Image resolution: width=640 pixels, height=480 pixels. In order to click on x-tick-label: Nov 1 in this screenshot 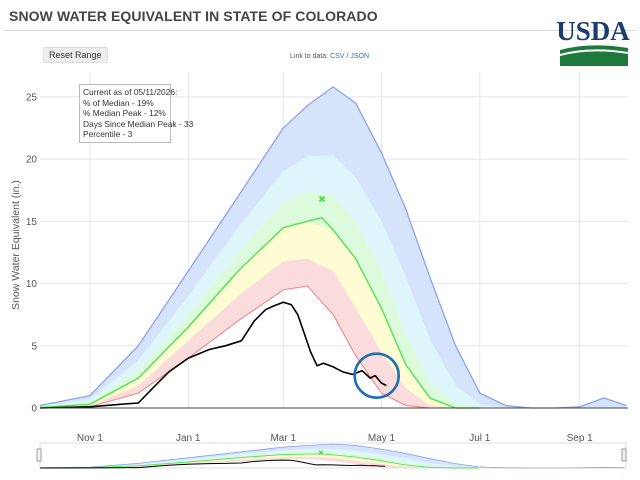, I will do `click(90, 438)`.